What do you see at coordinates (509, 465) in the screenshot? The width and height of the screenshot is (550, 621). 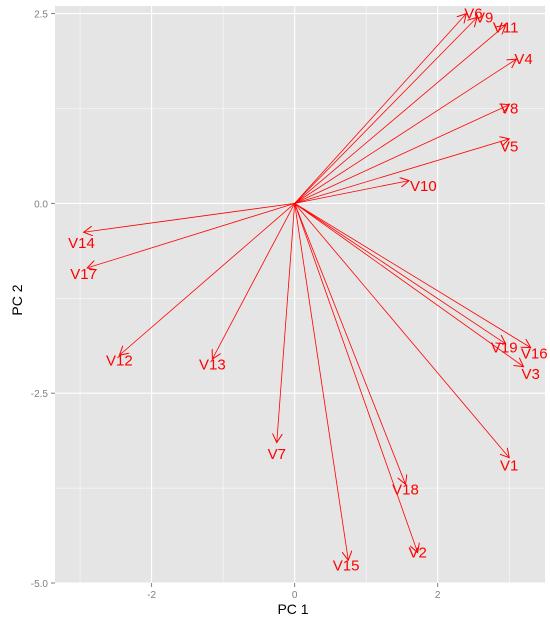 I see `vector-v1-label: V1` at bounding box center [509, 465].